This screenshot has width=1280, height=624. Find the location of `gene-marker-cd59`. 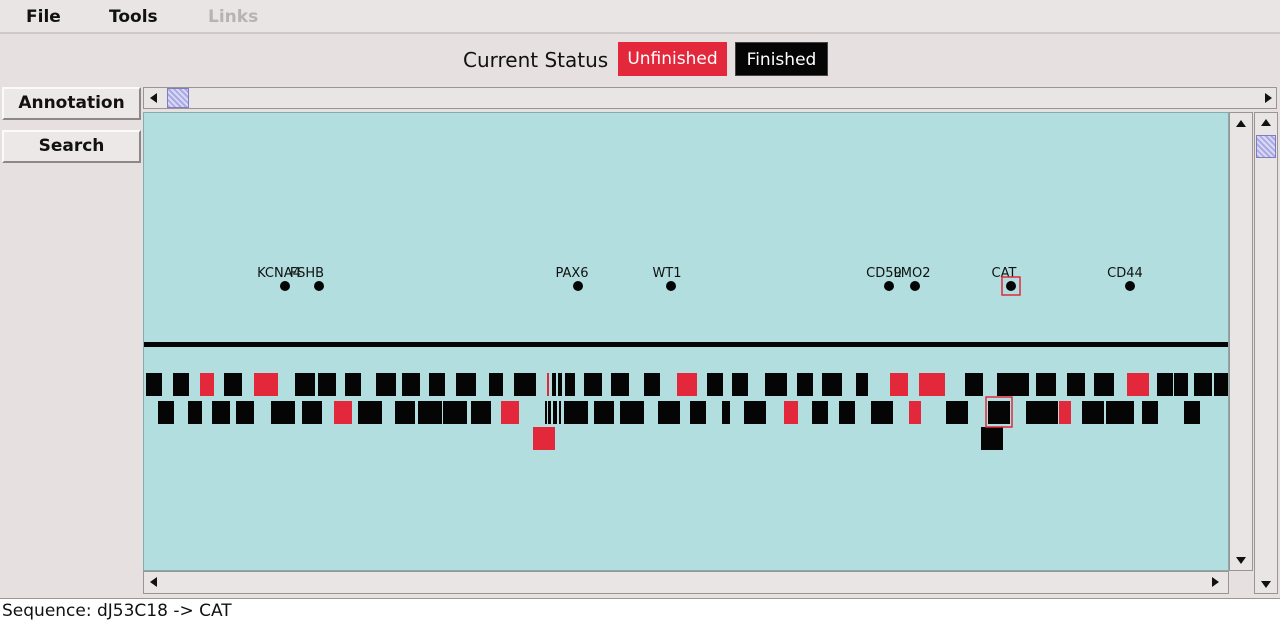

gene-marker-cd59 is located at coordinates (889, 286).